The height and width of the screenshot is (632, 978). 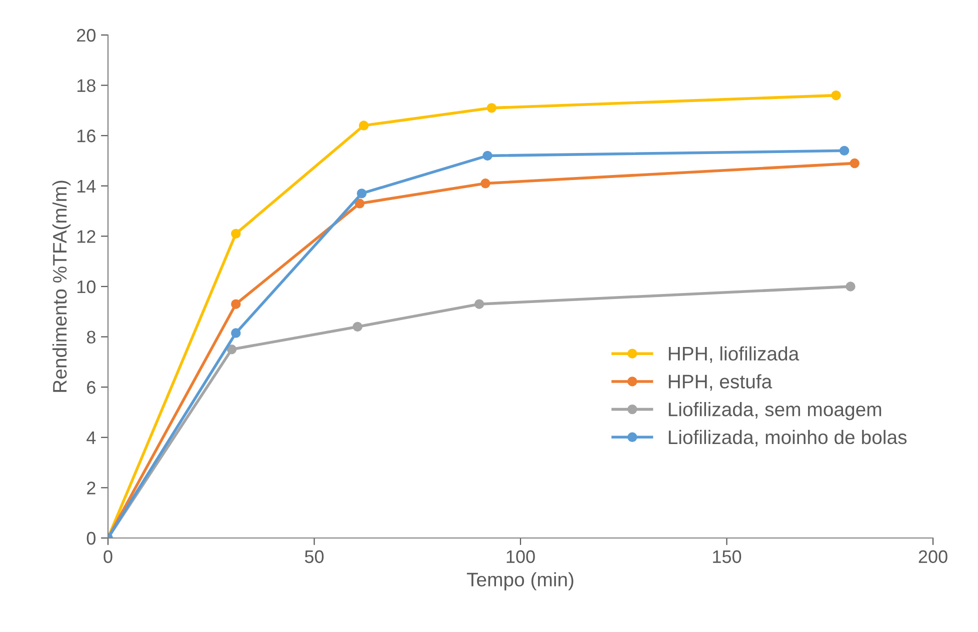 I want to click on x-axis-title: Tempo (min), so click(x=520, y=581).